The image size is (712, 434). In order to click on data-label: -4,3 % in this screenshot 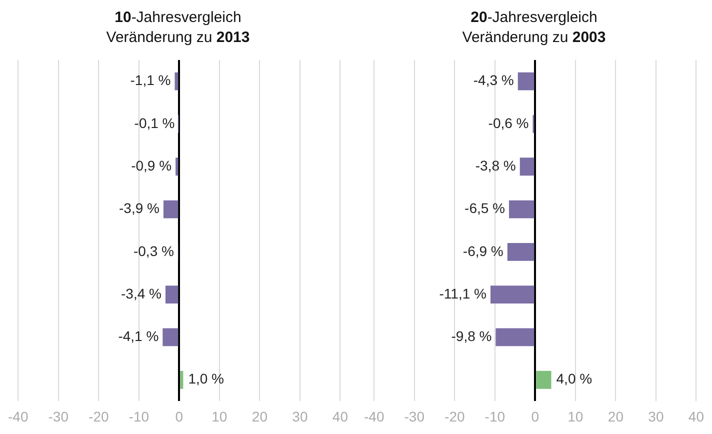, I will do `click(493, 80)`.